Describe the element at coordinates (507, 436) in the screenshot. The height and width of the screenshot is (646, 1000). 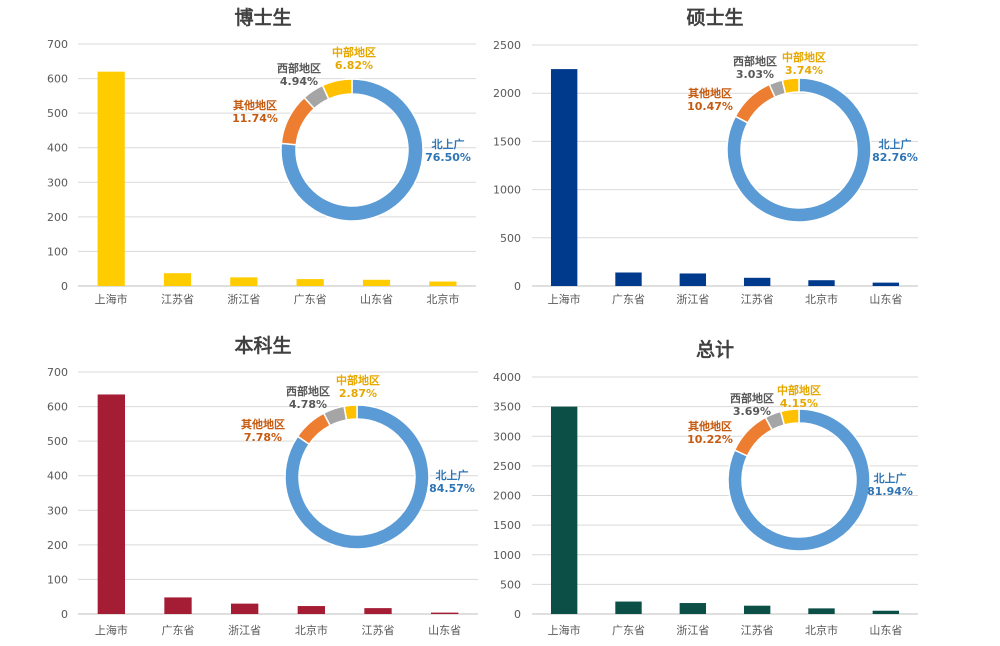
I see `y-tick-label: 3000` at that location.